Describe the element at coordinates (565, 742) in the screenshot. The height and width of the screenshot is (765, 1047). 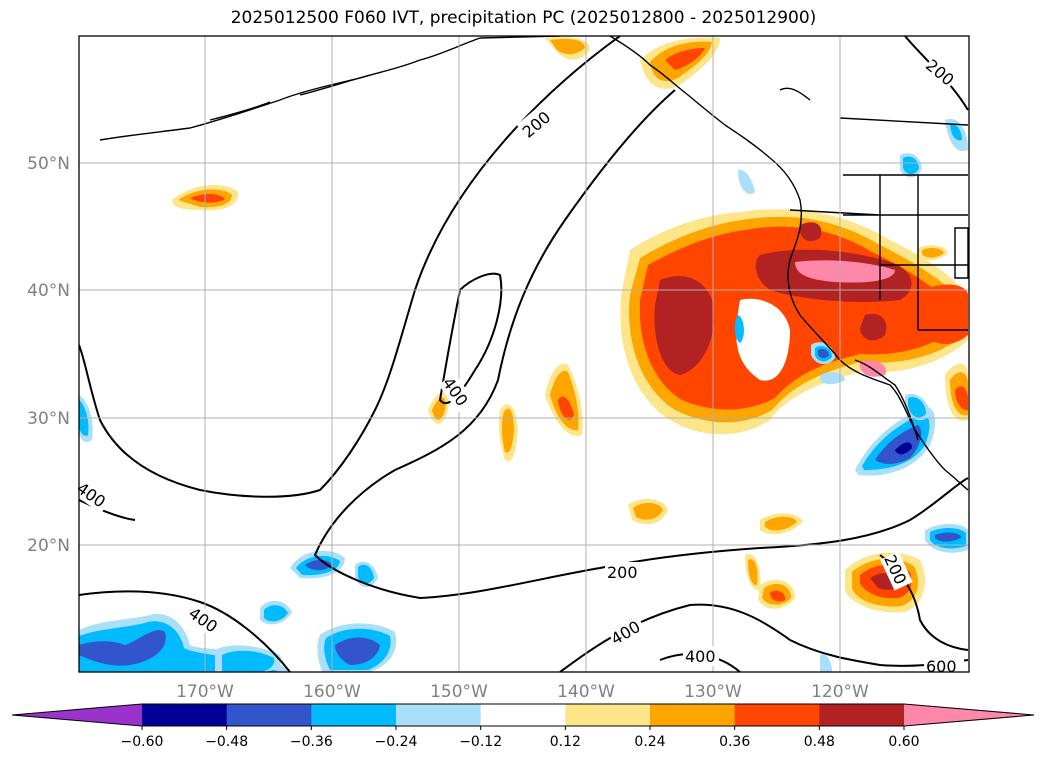
I see `colorbar-tick-label: 0.12` at that location.